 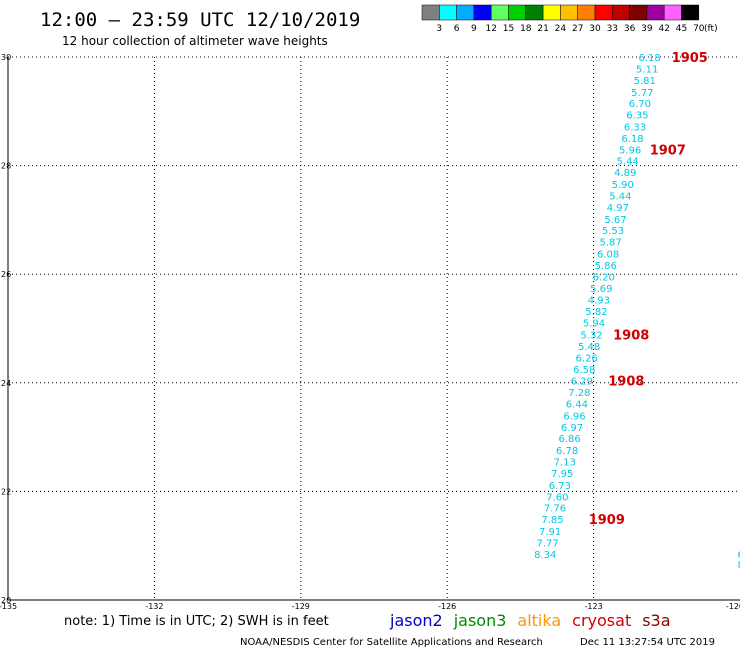 What do you see at coordinates (154, 606) in the screenshot?
I see `x-tick-label: -132` at bounding box center [154, 606].